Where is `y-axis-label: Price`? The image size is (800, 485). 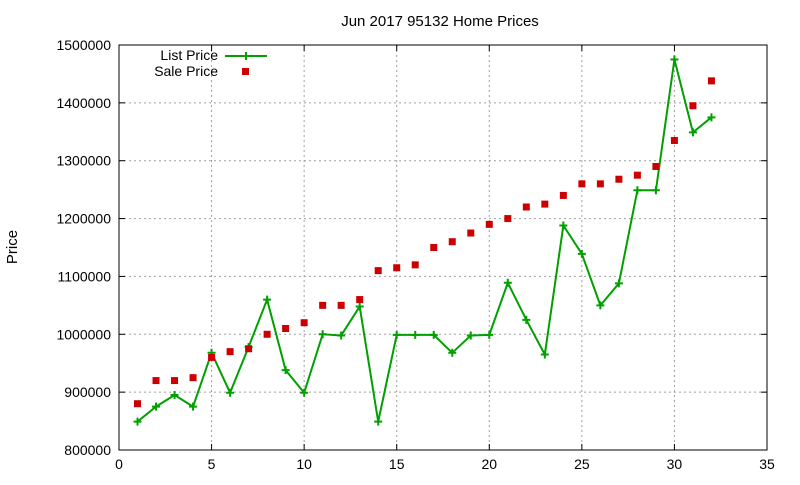
y-axis-label: Price is located at coordinates (12, 247).